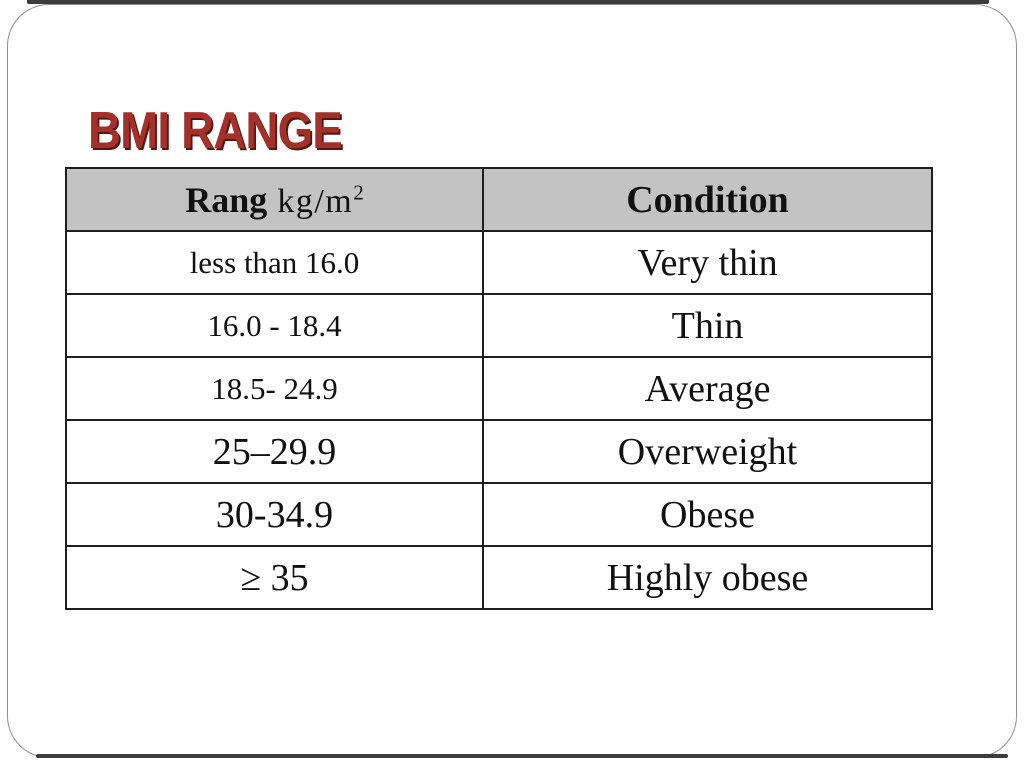 The width and height of the screenshot is (1024, 768). What do you see at coordinates (707, 262) in the screenshot?
I see `condition-cell: Very thin` at bounding box center [707, 262].